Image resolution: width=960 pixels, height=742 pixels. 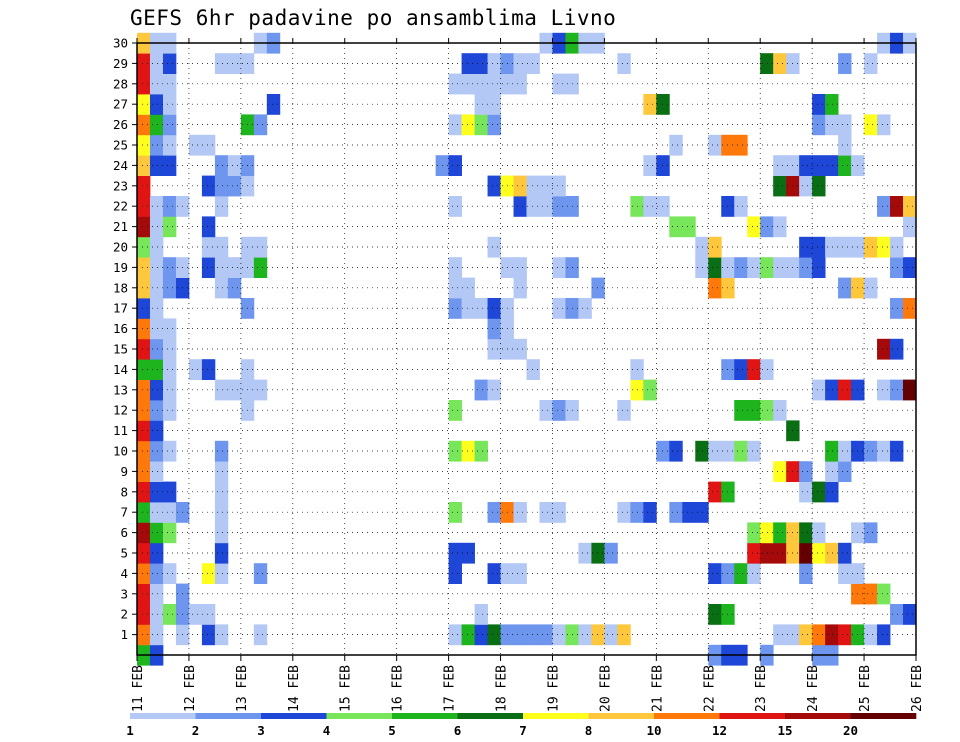 I want to click on colorbar-label: 10, so click(x=653, y=730).